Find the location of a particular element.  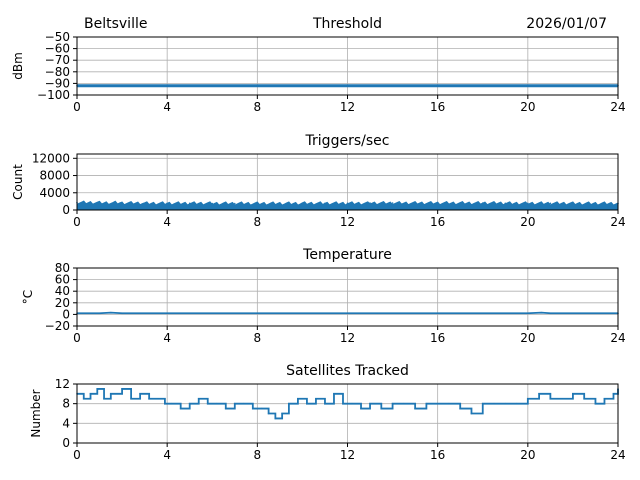

date-label: 2026/01/07 is located at coordinates (566, 24).